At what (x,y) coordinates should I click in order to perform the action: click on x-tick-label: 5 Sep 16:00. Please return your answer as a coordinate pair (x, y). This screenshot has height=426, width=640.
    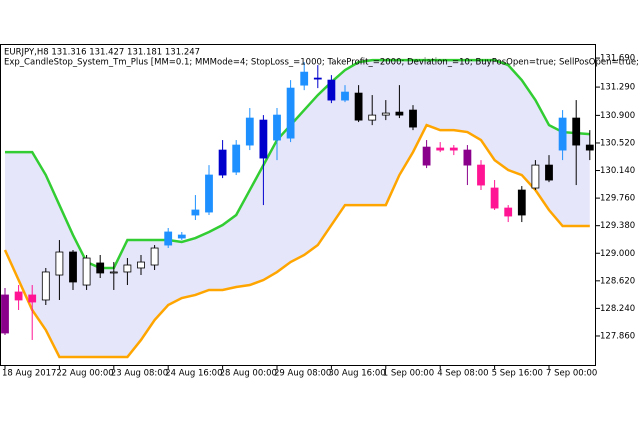
    Looking at the image, I should click on (517, 374).